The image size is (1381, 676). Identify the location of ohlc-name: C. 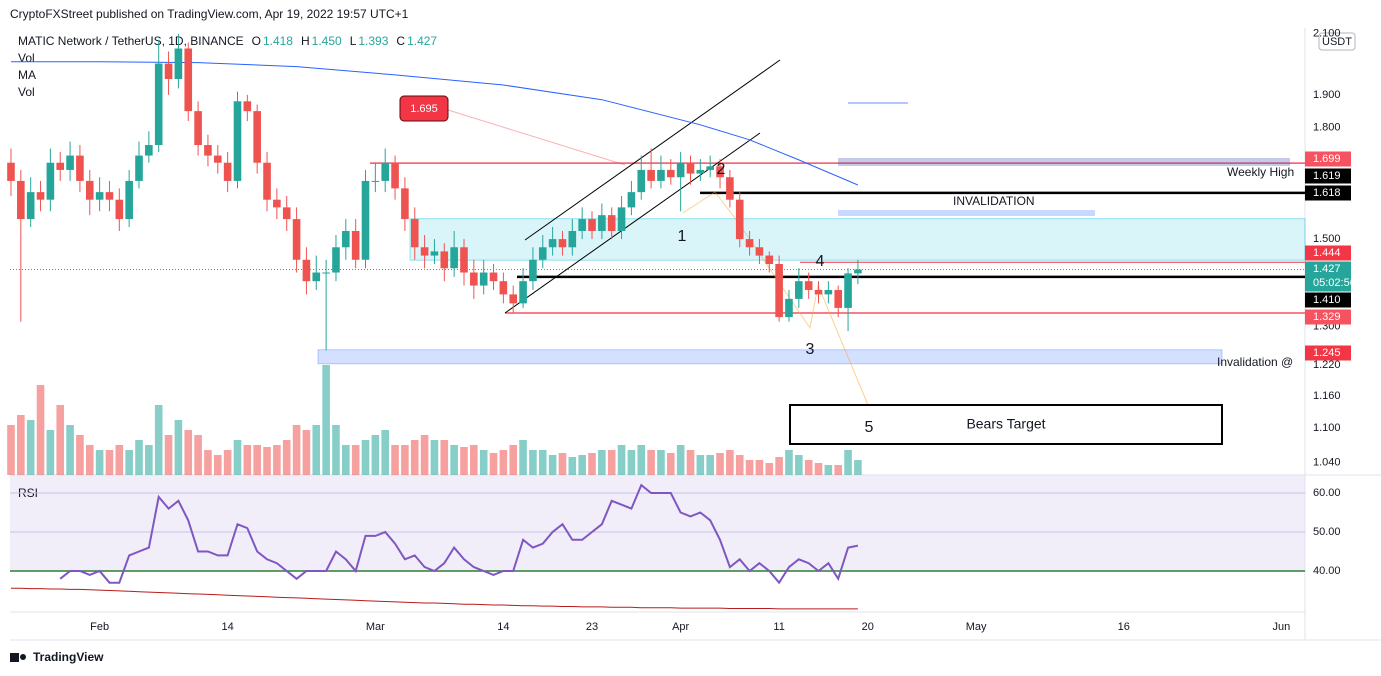
(400, 41).